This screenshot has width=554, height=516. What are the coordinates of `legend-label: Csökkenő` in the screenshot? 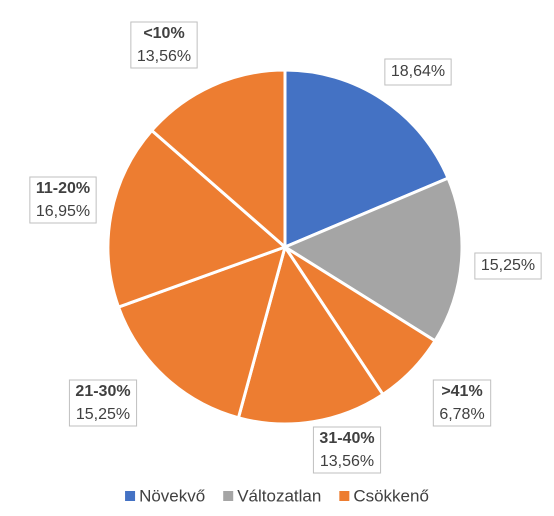 It's located at (391, 495).